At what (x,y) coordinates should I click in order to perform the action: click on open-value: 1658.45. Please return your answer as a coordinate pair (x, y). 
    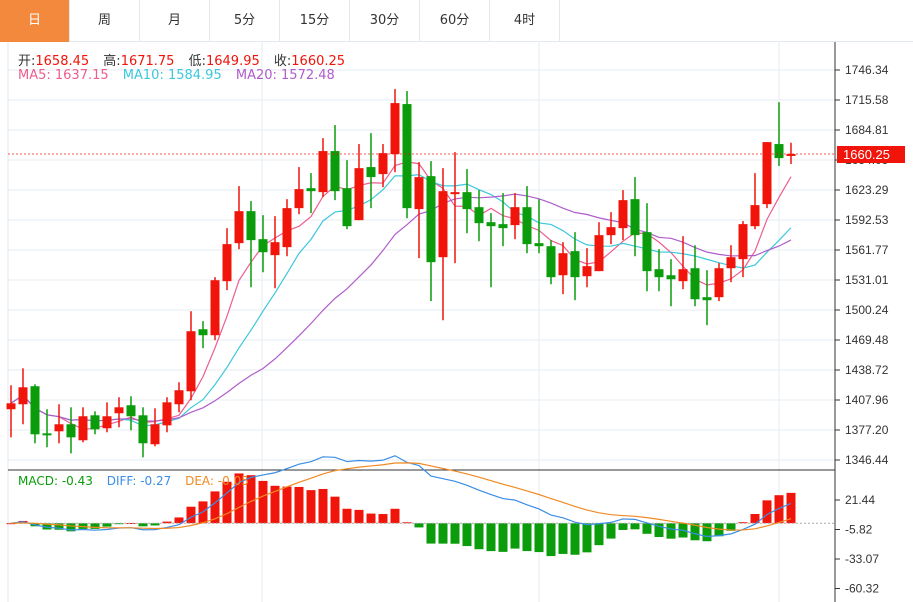
    Looking at the image, I should click on (62, 61).